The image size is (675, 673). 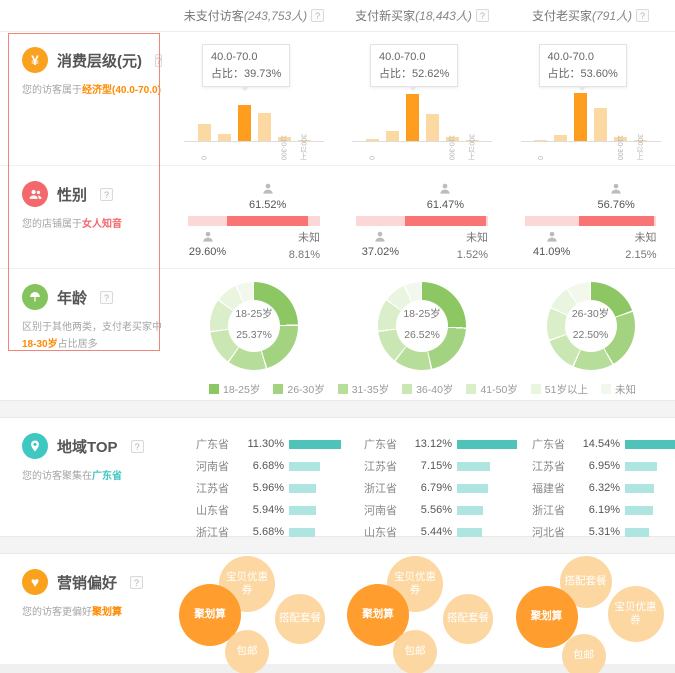 What do you see at coordinates (422, 15) in the screenshot?
I see `column-header-new-buyers: 支付新买家(18,443人)?` at bounding box center [422, 15].